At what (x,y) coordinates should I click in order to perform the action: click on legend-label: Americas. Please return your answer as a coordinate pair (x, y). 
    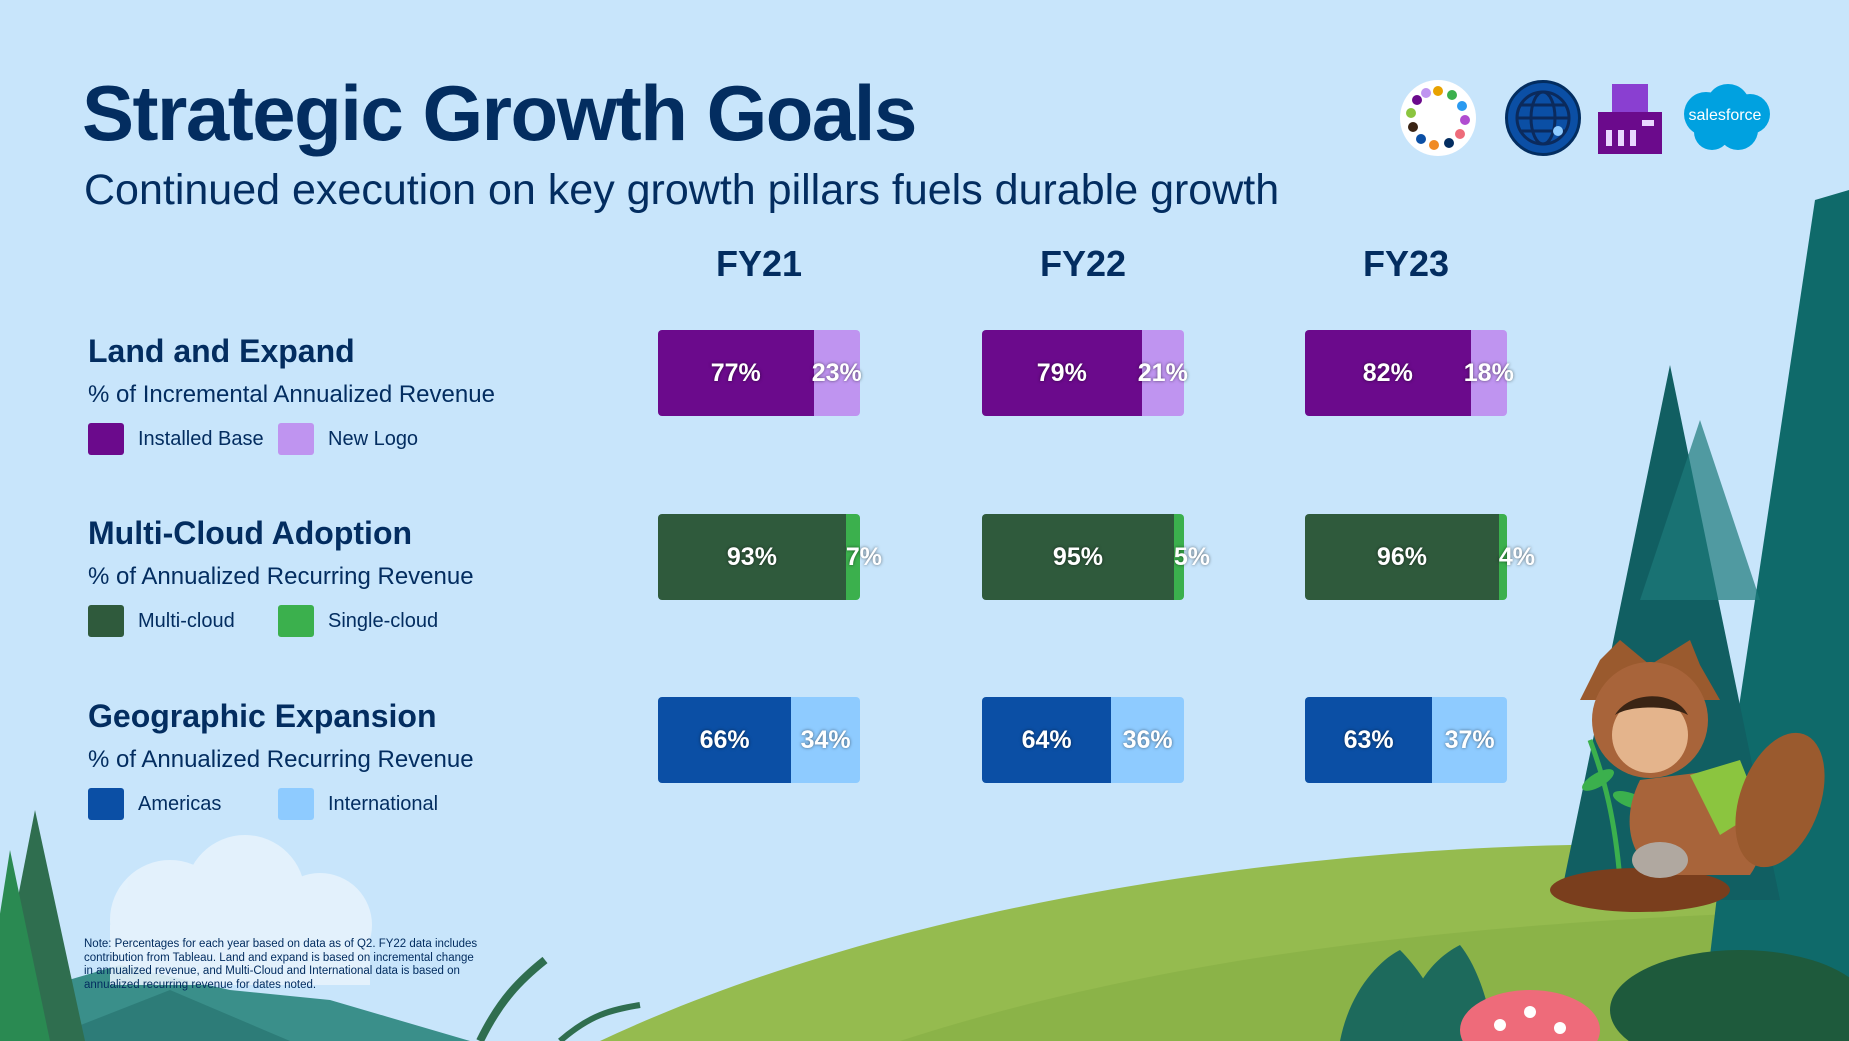
    Looking at the image, I should click on (180, 803).